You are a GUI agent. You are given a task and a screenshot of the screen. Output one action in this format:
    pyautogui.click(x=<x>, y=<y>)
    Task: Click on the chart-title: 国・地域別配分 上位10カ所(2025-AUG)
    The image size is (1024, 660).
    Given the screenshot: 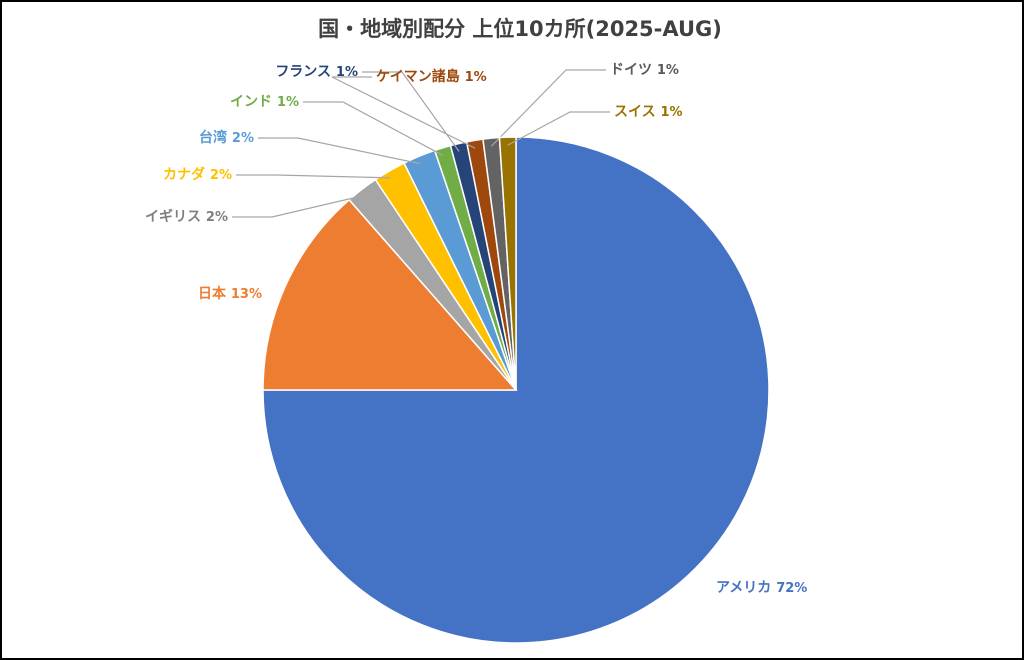 What is the action you would take?
    pyautogui.click(x=520, y=29)
    